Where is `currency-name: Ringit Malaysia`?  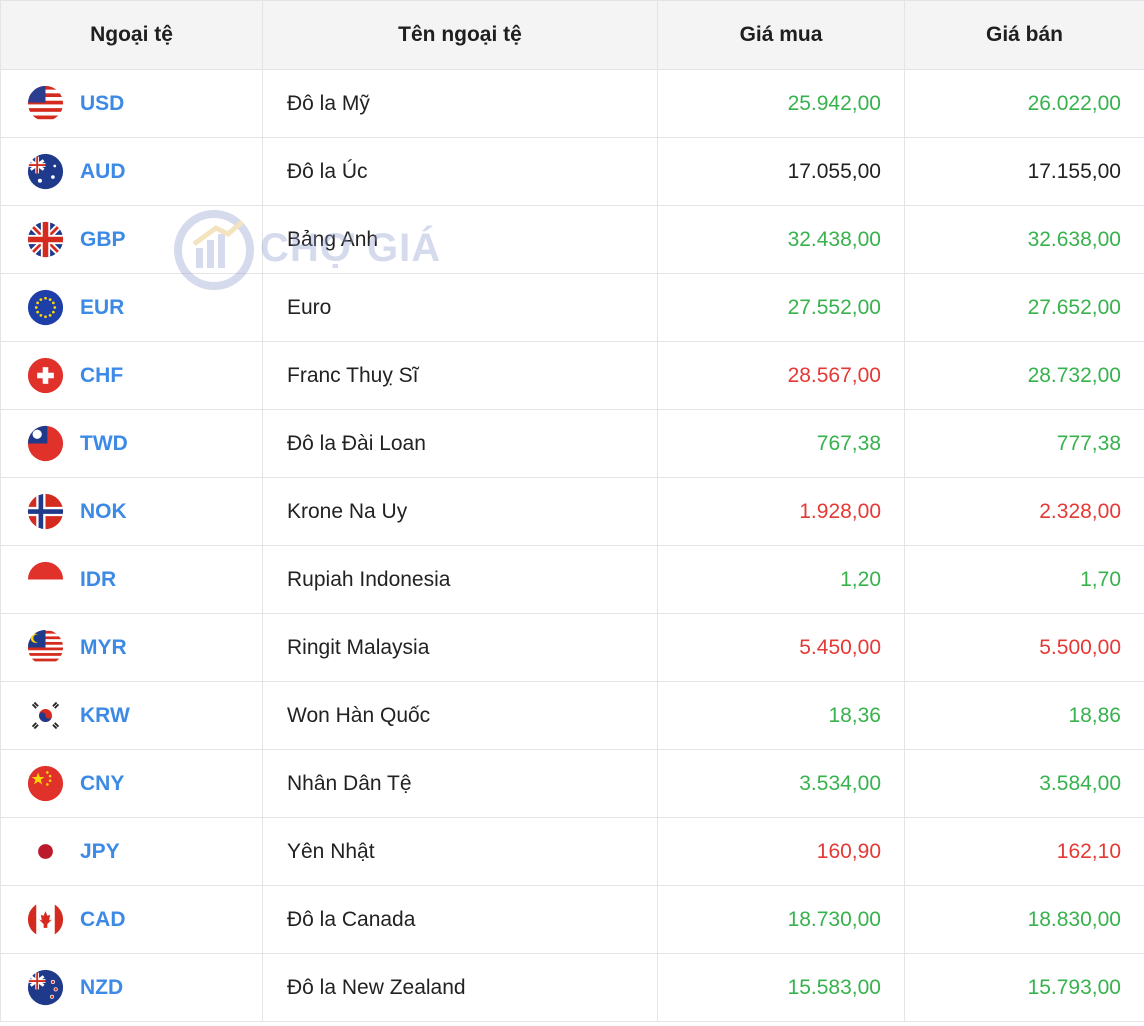
currency-name: Ringit Malaysia is located at coordinates (460, 647).